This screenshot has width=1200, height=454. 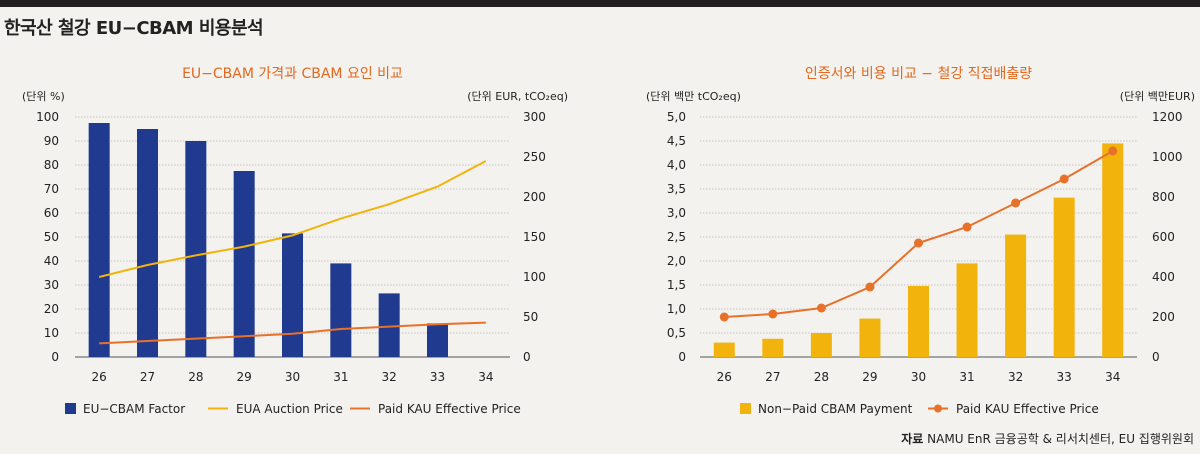 What do you see at coordinates (1167, 117) in the screenshot?
I see `y-right-tick-label: 1200` at bounding box center [1167, 117].